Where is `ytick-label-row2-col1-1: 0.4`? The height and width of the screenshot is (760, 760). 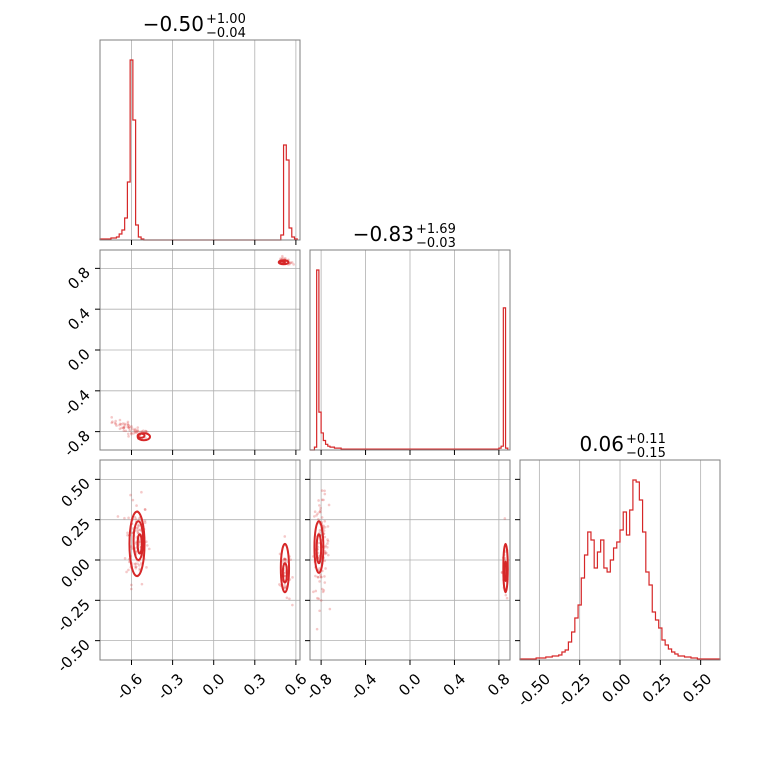
ytick-label-row2-col1-1: 0.4 is located at coordinates (79, 319).